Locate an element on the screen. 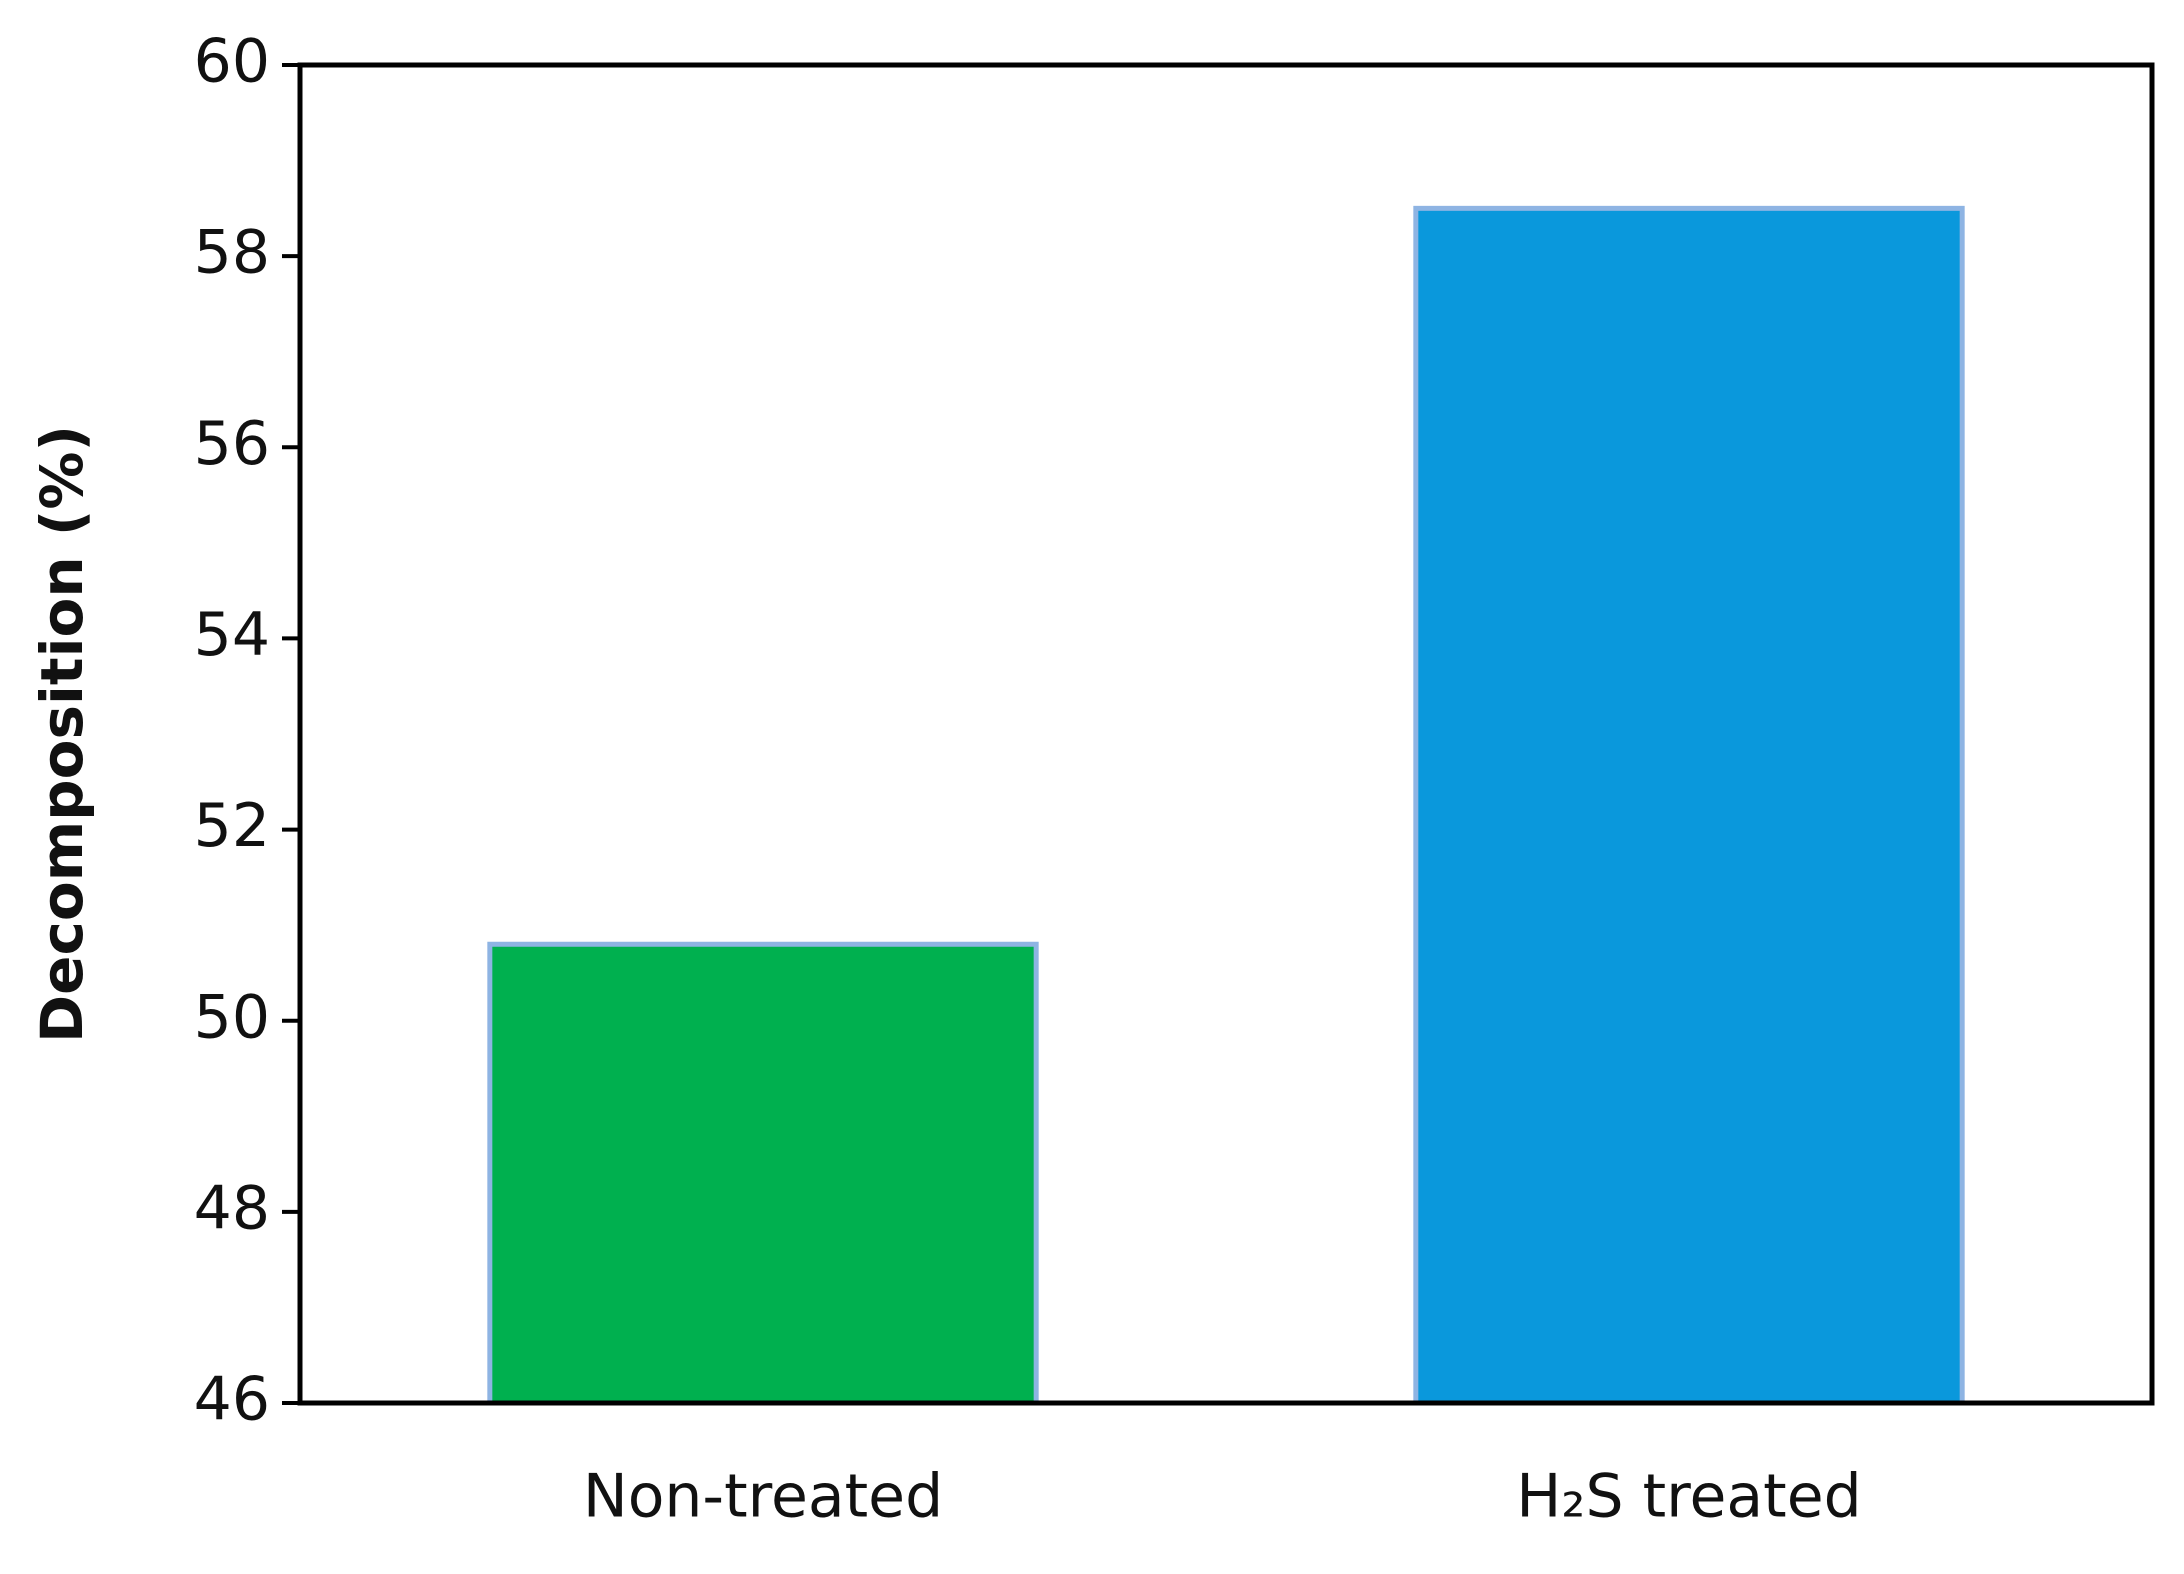 The height and width of the screenshot is (1574, 2184). y-axis-title: Decomposition (%) is located at coordinates (62, 734).